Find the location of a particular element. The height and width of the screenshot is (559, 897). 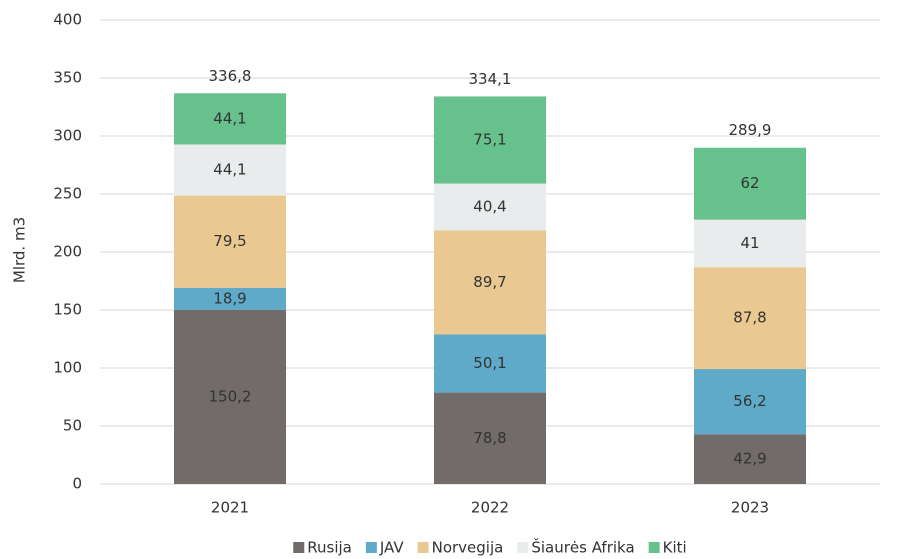

data-label: 40,4 is located at coordinates (489, 206).